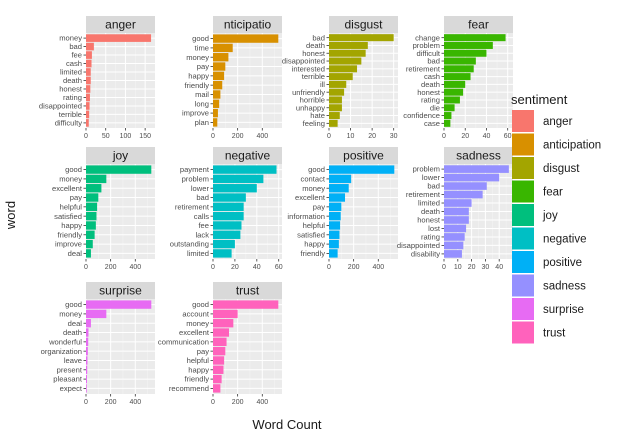  Describe the element at coordinates (478, 156) in the screenshot. I see `facet-strip-label: sadness` at that location.